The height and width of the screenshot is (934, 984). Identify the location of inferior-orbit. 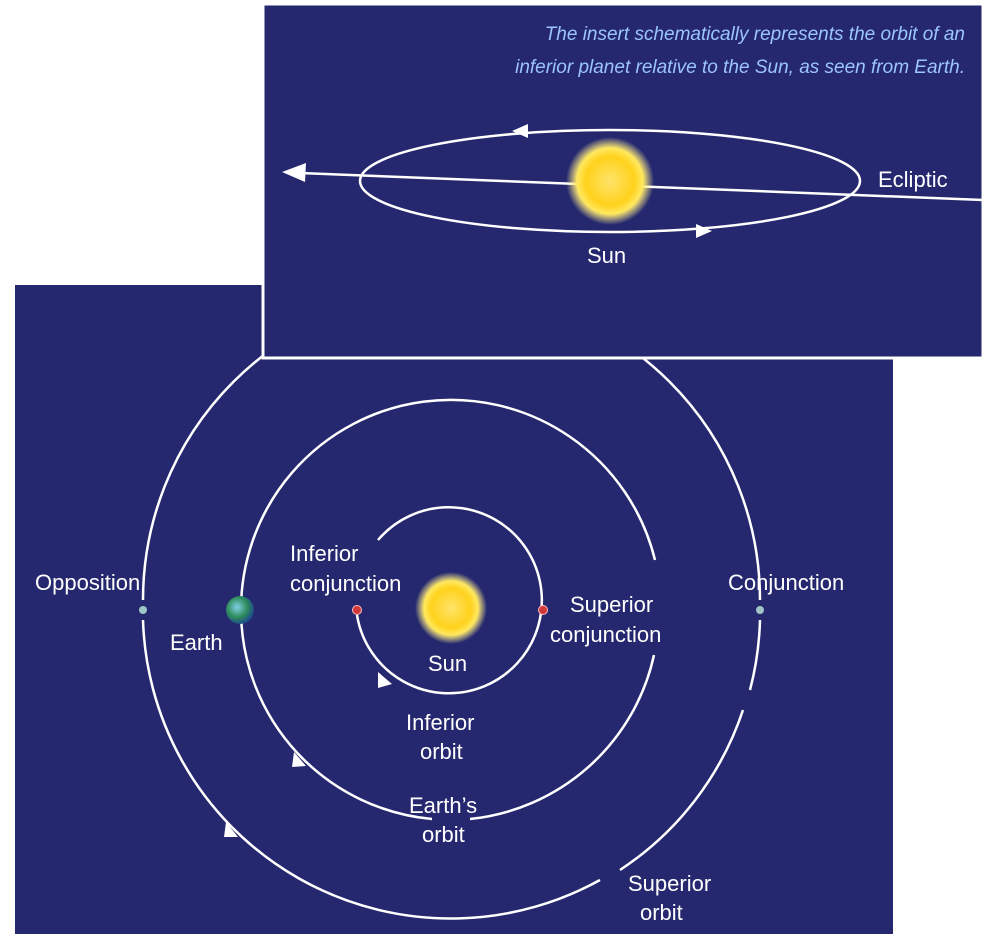
(449, 600).